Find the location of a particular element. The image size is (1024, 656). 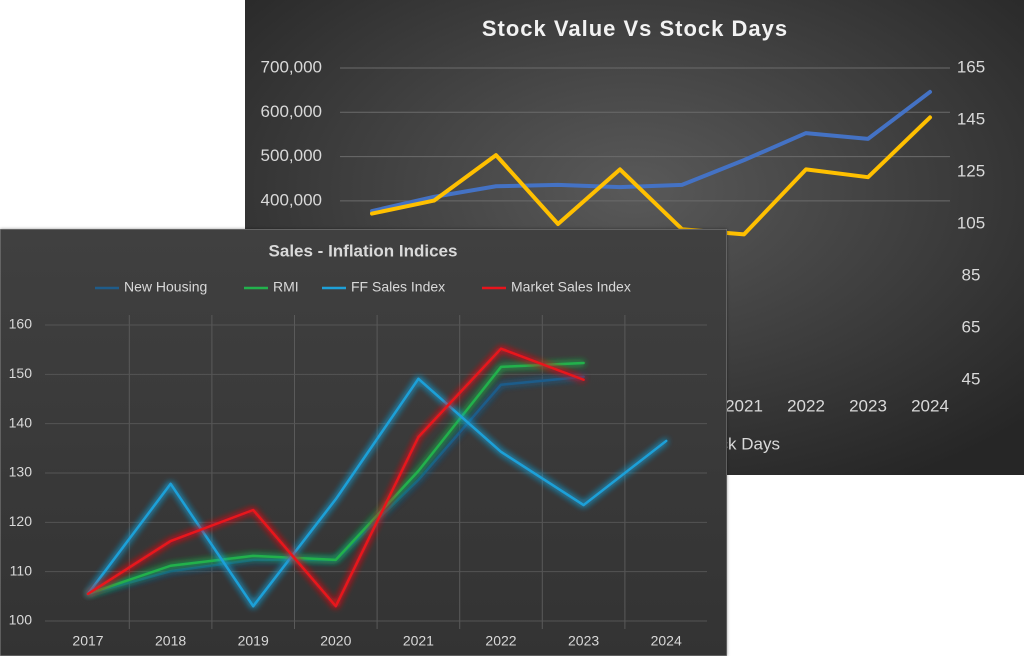

y2-tick-label: 65 is located at coordinates (971, 326).